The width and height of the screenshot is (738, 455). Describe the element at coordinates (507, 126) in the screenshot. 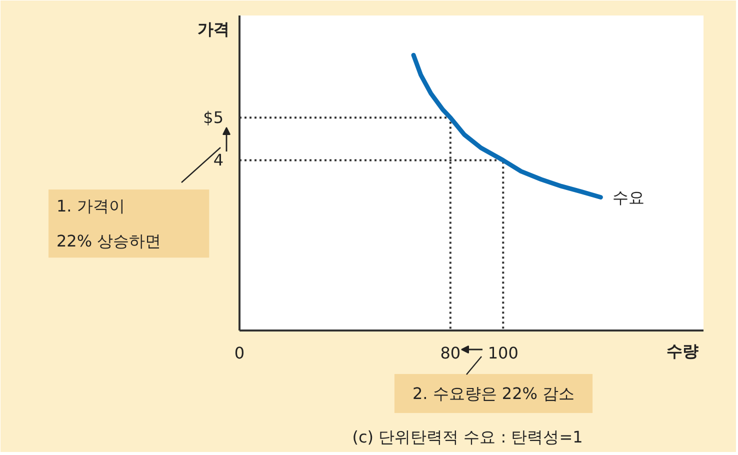

I see `line-series` at that location.